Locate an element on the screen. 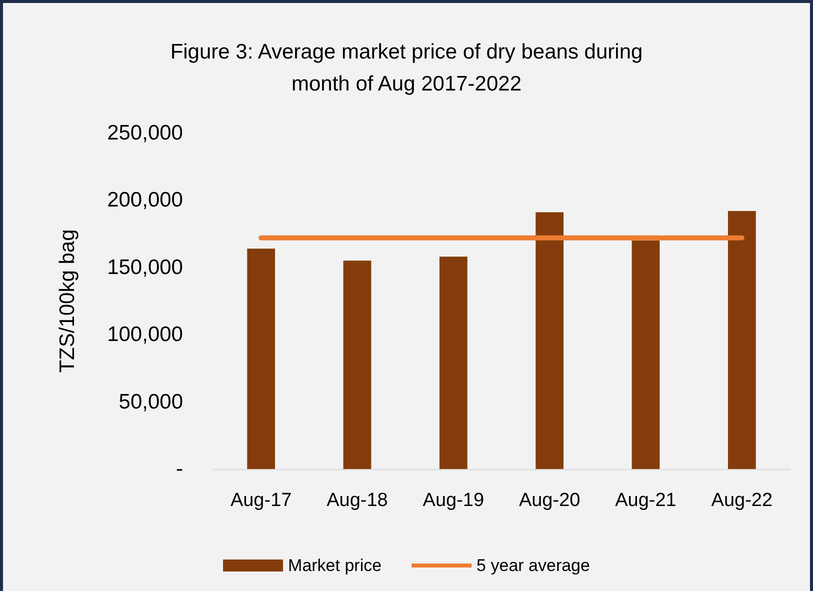 The height and width of the screenshot is (594, 813). y-tick-label: 200,000 is located at coordinates (145, 200).